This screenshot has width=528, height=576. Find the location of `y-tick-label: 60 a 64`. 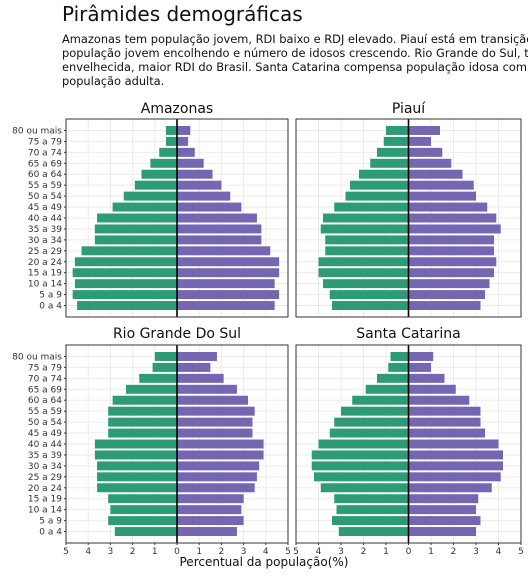

y-tick-label: 60 a 64 is located at coordinates (45, 401).